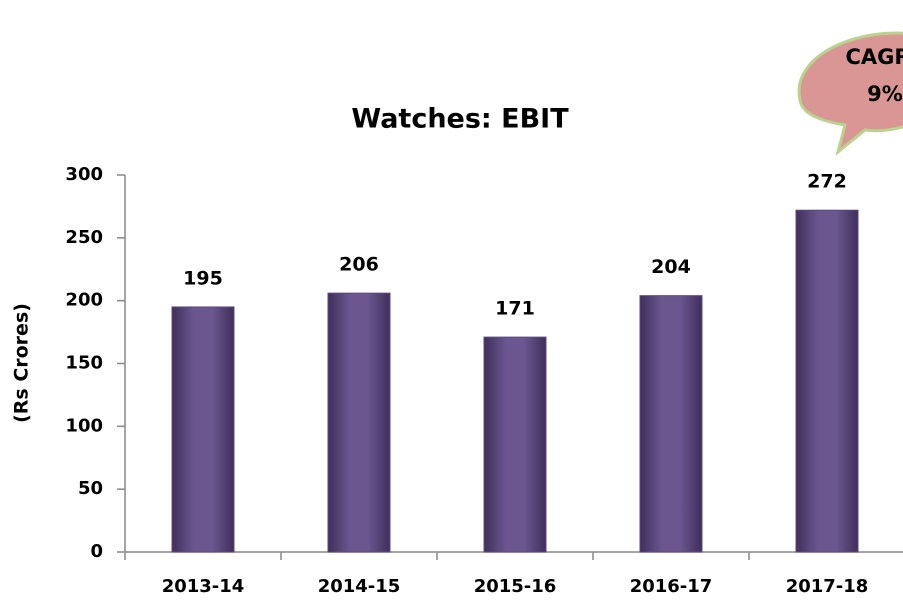  What do you see at coordinates (671, 586) in the screenshot?
I see `x-tick-label: 2016-17` at bounding box center [671, 586].